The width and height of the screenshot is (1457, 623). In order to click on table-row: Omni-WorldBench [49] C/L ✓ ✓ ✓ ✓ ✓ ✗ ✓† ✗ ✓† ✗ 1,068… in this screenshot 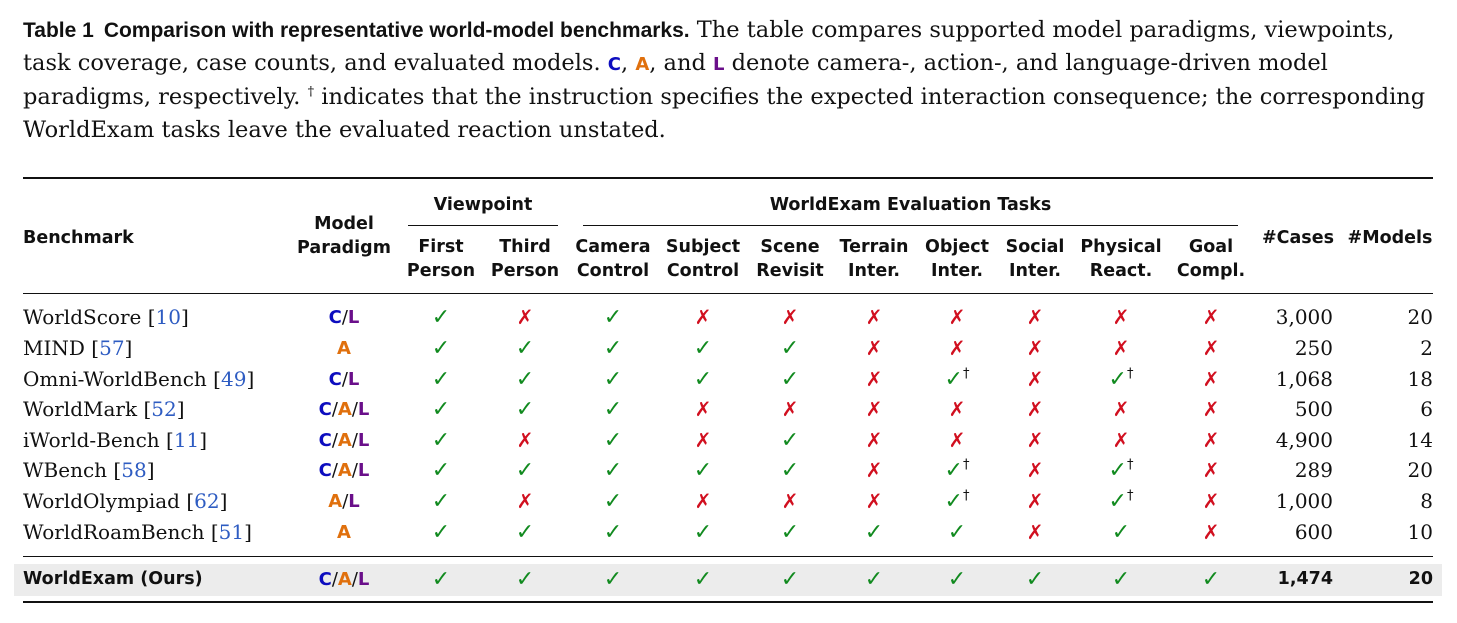, I will do `click(728, 379)`.